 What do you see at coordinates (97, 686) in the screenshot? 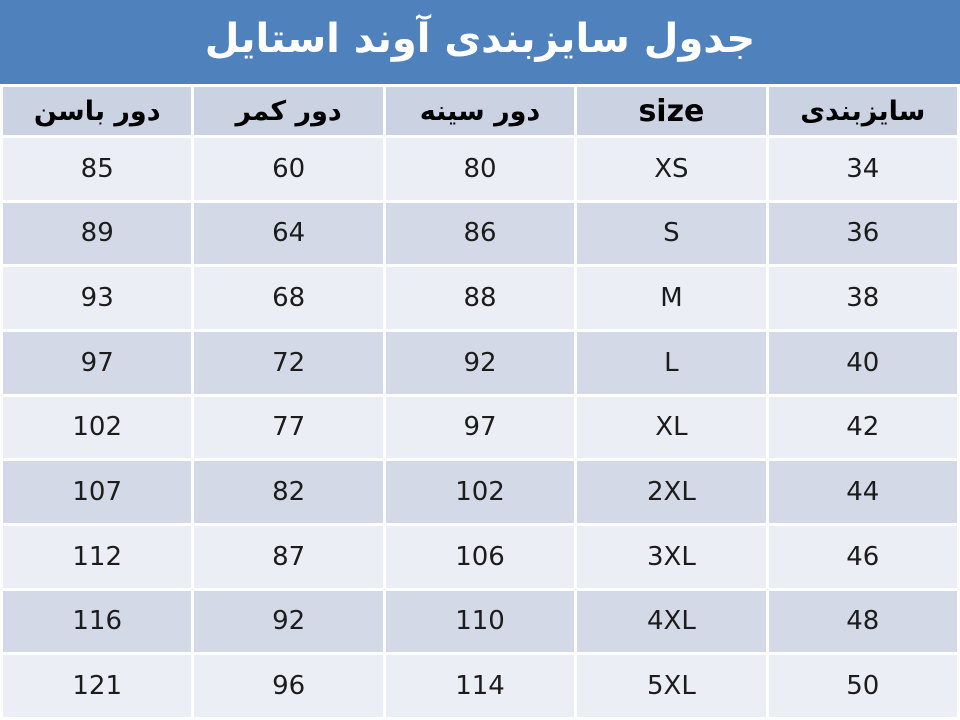
I see `table-cell: 121` at bounding box center [97, 686].